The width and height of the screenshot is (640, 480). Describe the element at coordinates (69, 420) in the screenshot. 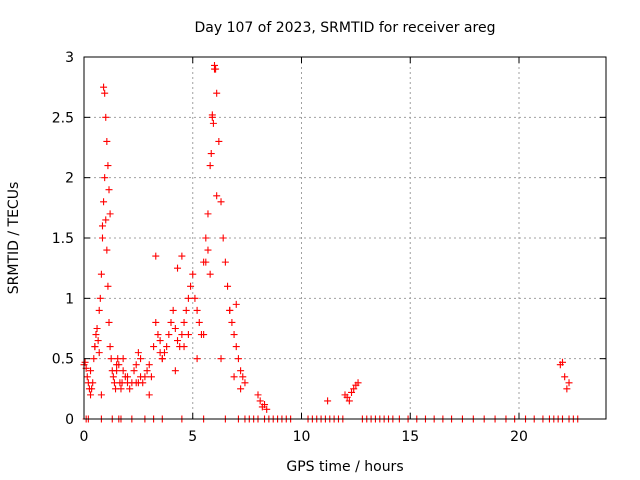

I see `y-tick-label: 0` at that location.